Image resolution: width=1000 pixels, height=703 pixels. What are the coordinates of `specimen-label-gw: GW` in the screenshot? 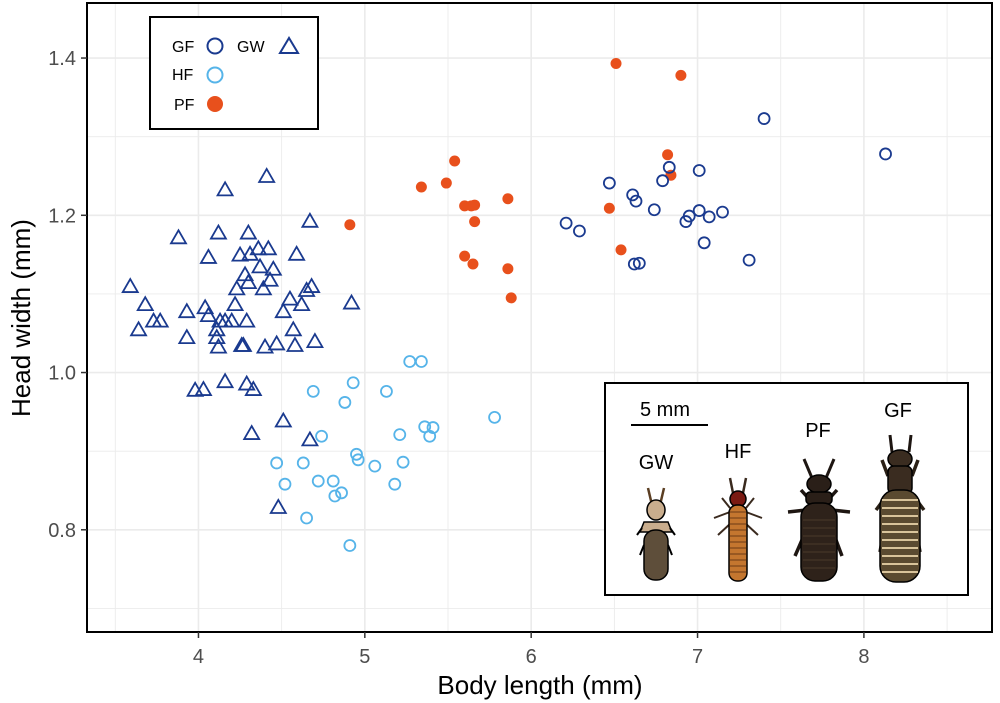 It's located at (656, 463).